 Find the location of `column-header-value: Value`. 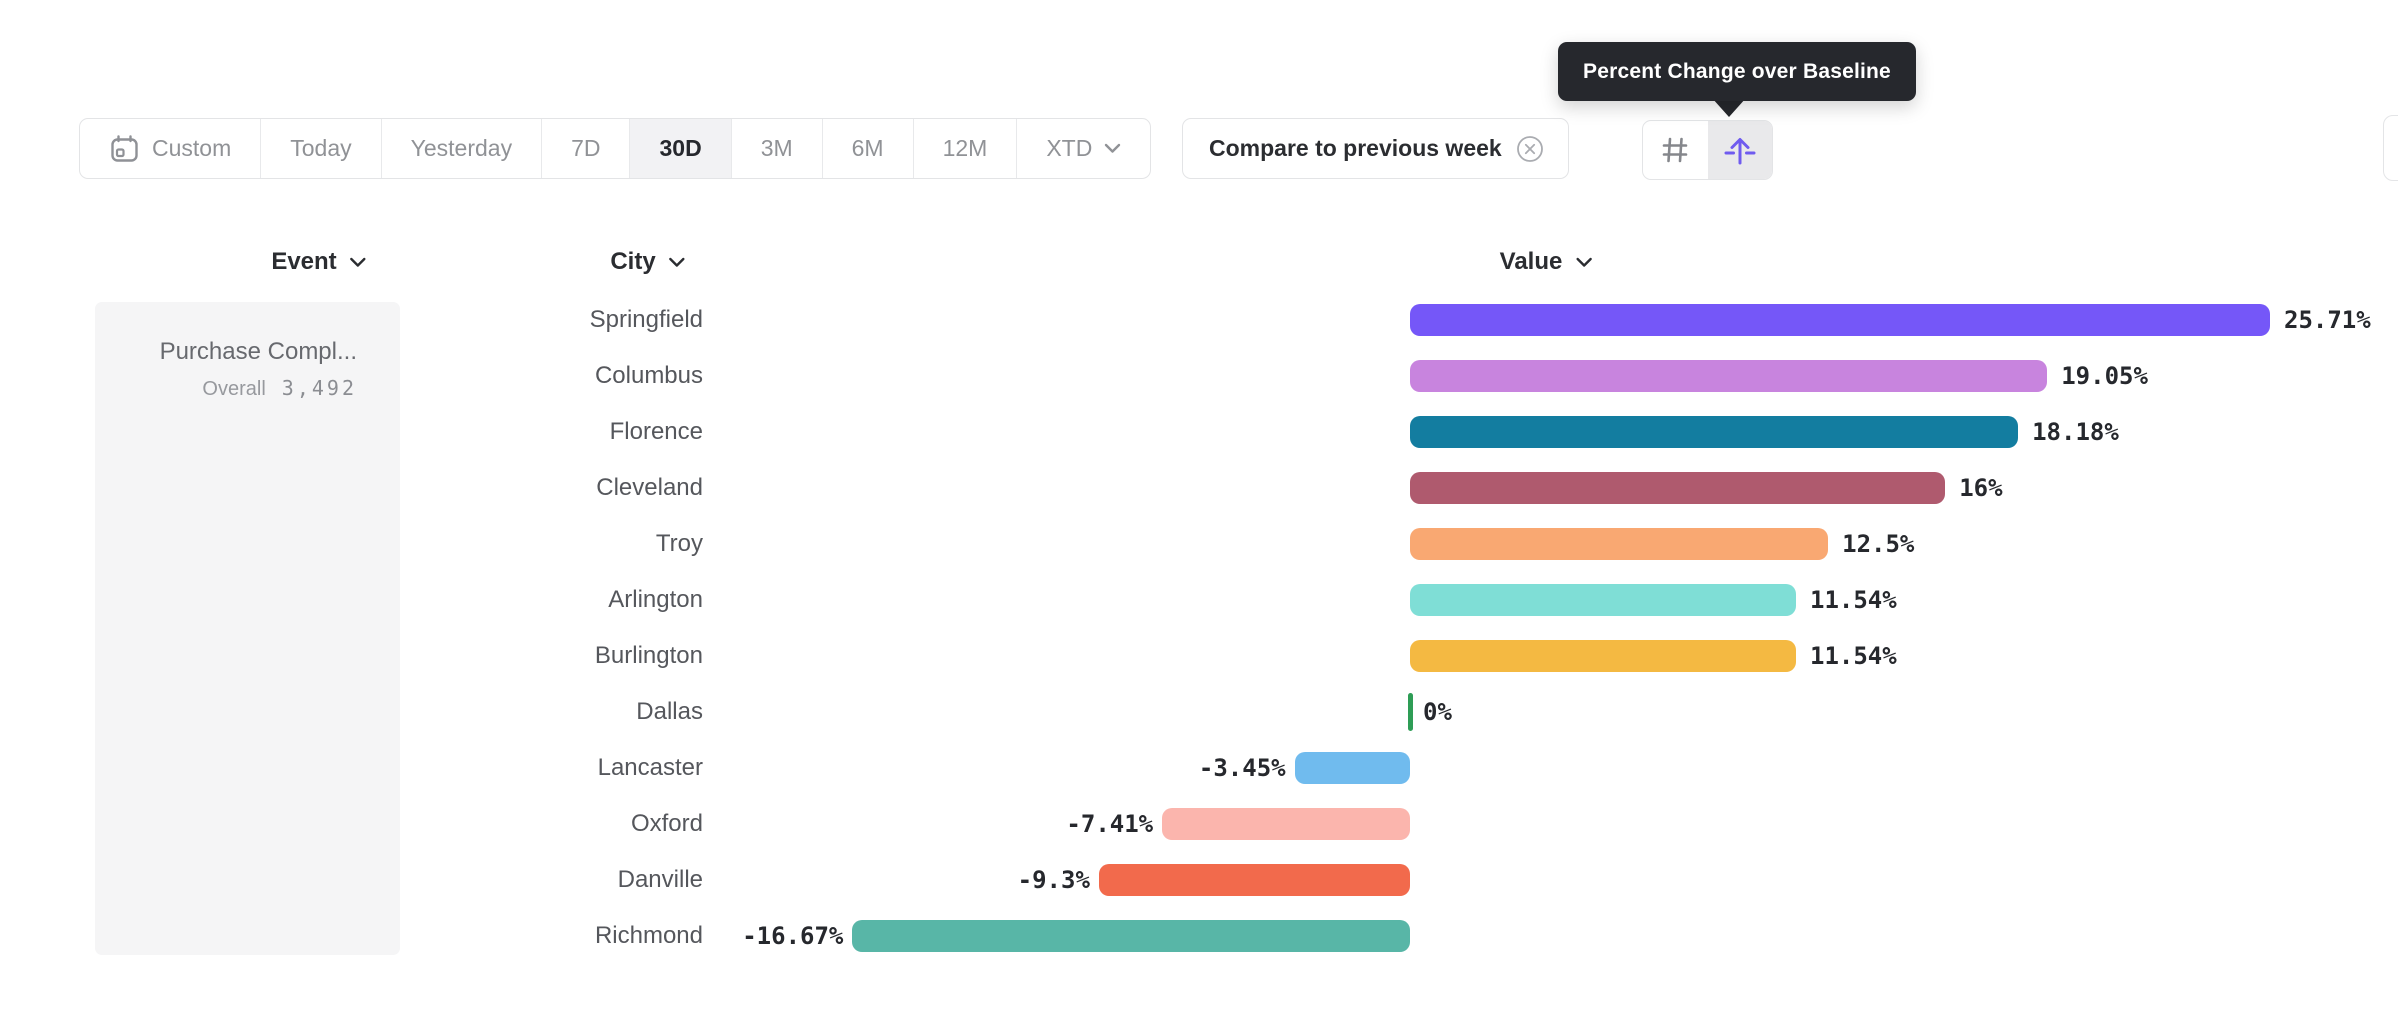

column-header-value: Value is located at coordinates (1546, 262).